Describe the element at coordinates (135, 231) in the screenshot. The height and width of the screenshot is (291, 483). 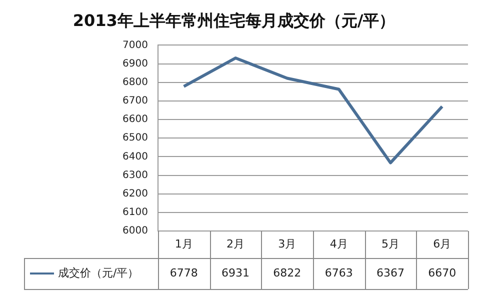
I see `y-tick-label: 6000` at that location.